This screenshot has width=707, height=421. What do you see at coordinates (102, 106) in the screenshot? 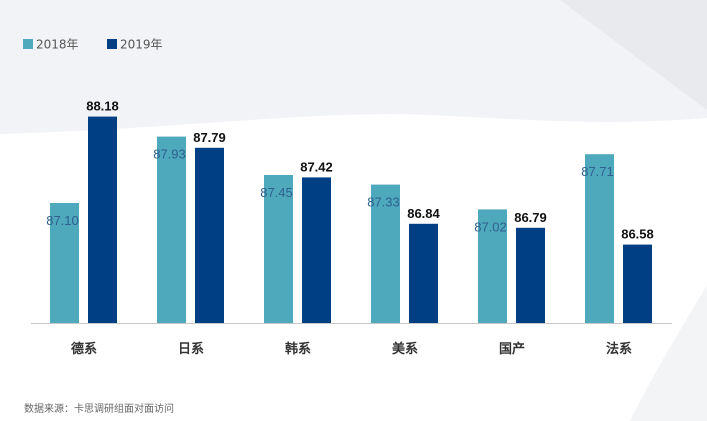
I see `value-label-2019-0: 88.18` at bounding box center [102, 106].